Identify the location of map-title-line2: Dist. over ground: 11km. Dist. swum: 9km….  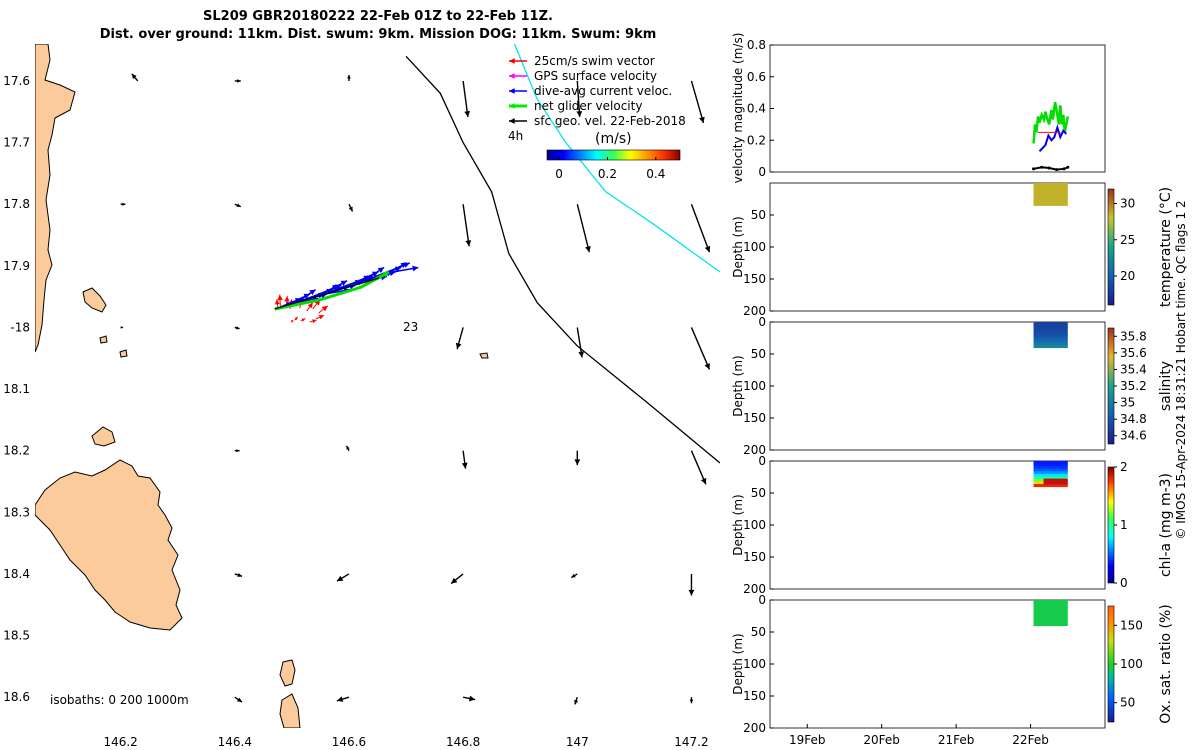
(378, 34).